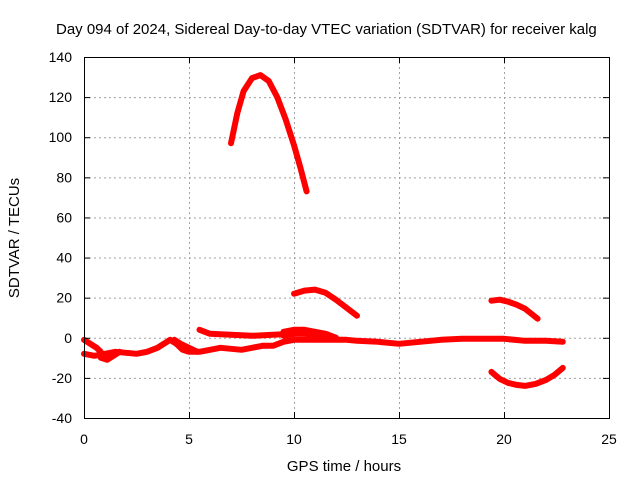  Describe the element at coordinates (62, 418) in the screenshot. I see `y-tick-label: -40` at that location.